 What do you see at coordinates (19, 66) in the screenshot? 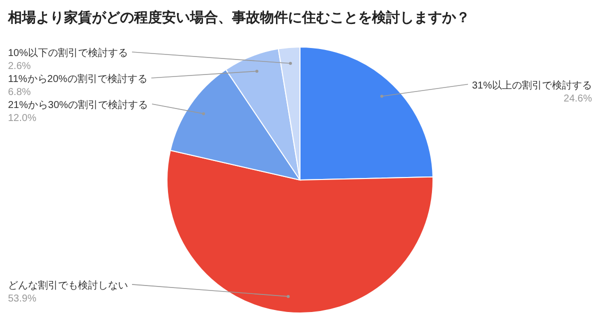
I see `data-label: 2.6%` at bounding box center [19, 66].